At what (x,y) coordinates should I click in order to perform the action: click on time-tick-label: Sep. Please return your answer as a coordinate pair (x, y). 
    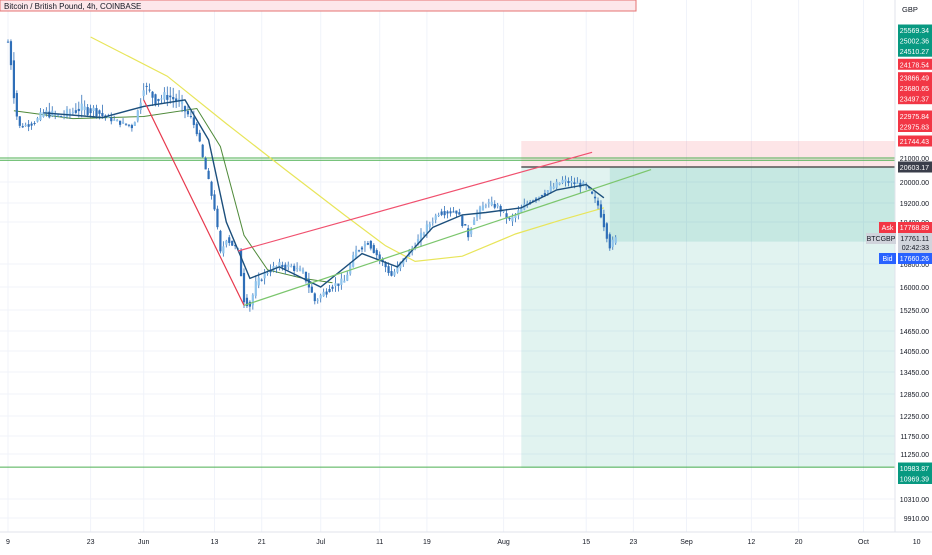
    Looking at the image, I should click on (686, 542).